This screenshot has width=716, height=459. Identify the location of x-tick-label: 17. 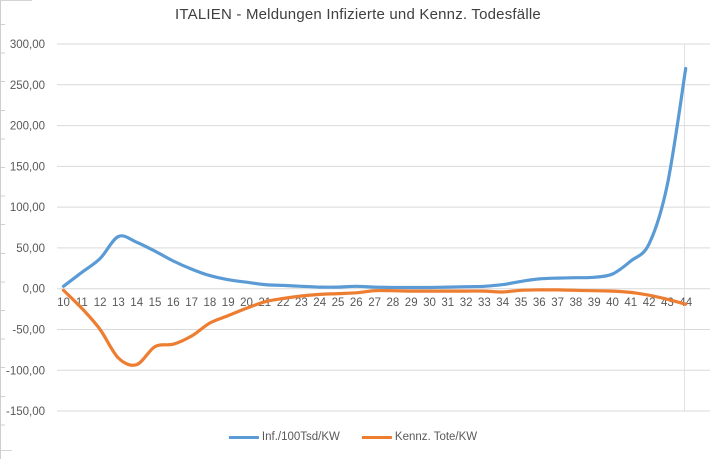
(191, 303).